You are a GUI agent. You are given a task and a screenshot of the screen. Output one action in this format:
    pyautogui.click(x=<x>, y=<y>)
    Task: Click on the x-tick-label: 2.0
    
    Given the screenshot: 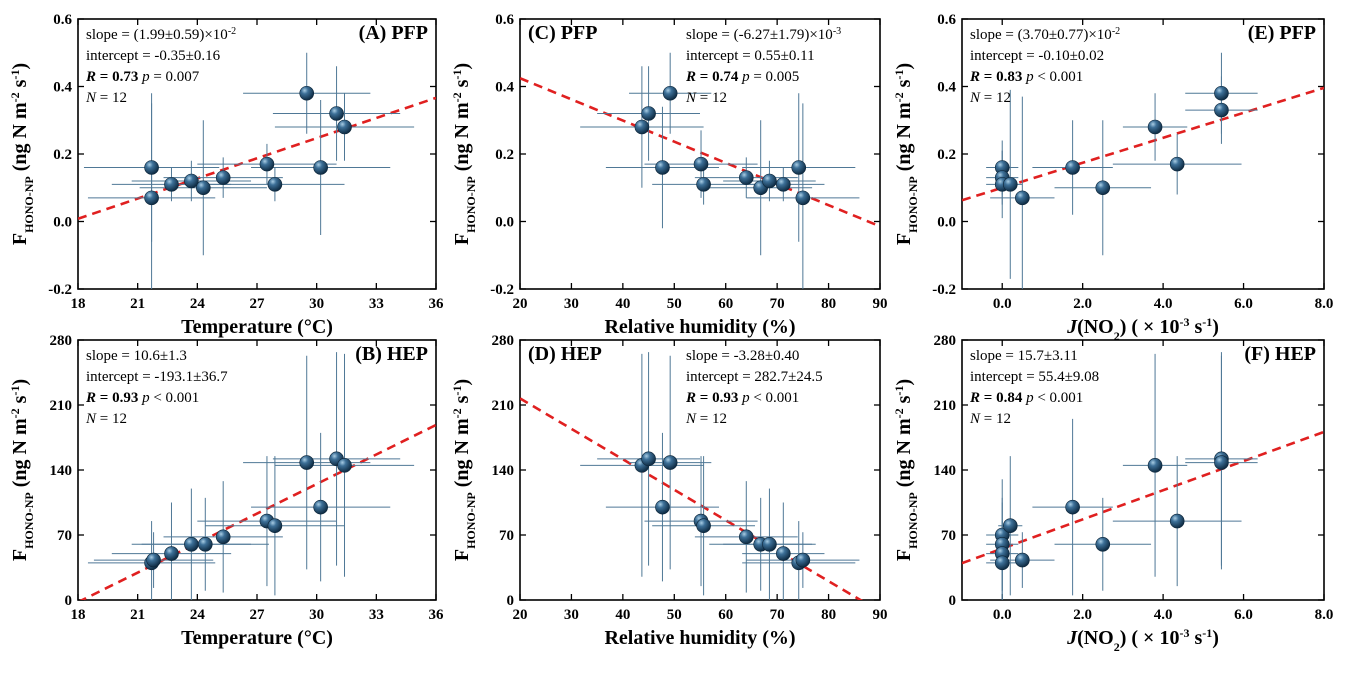 What is the action you would take?
    pyautogui.click(x=1082, y=615)
    